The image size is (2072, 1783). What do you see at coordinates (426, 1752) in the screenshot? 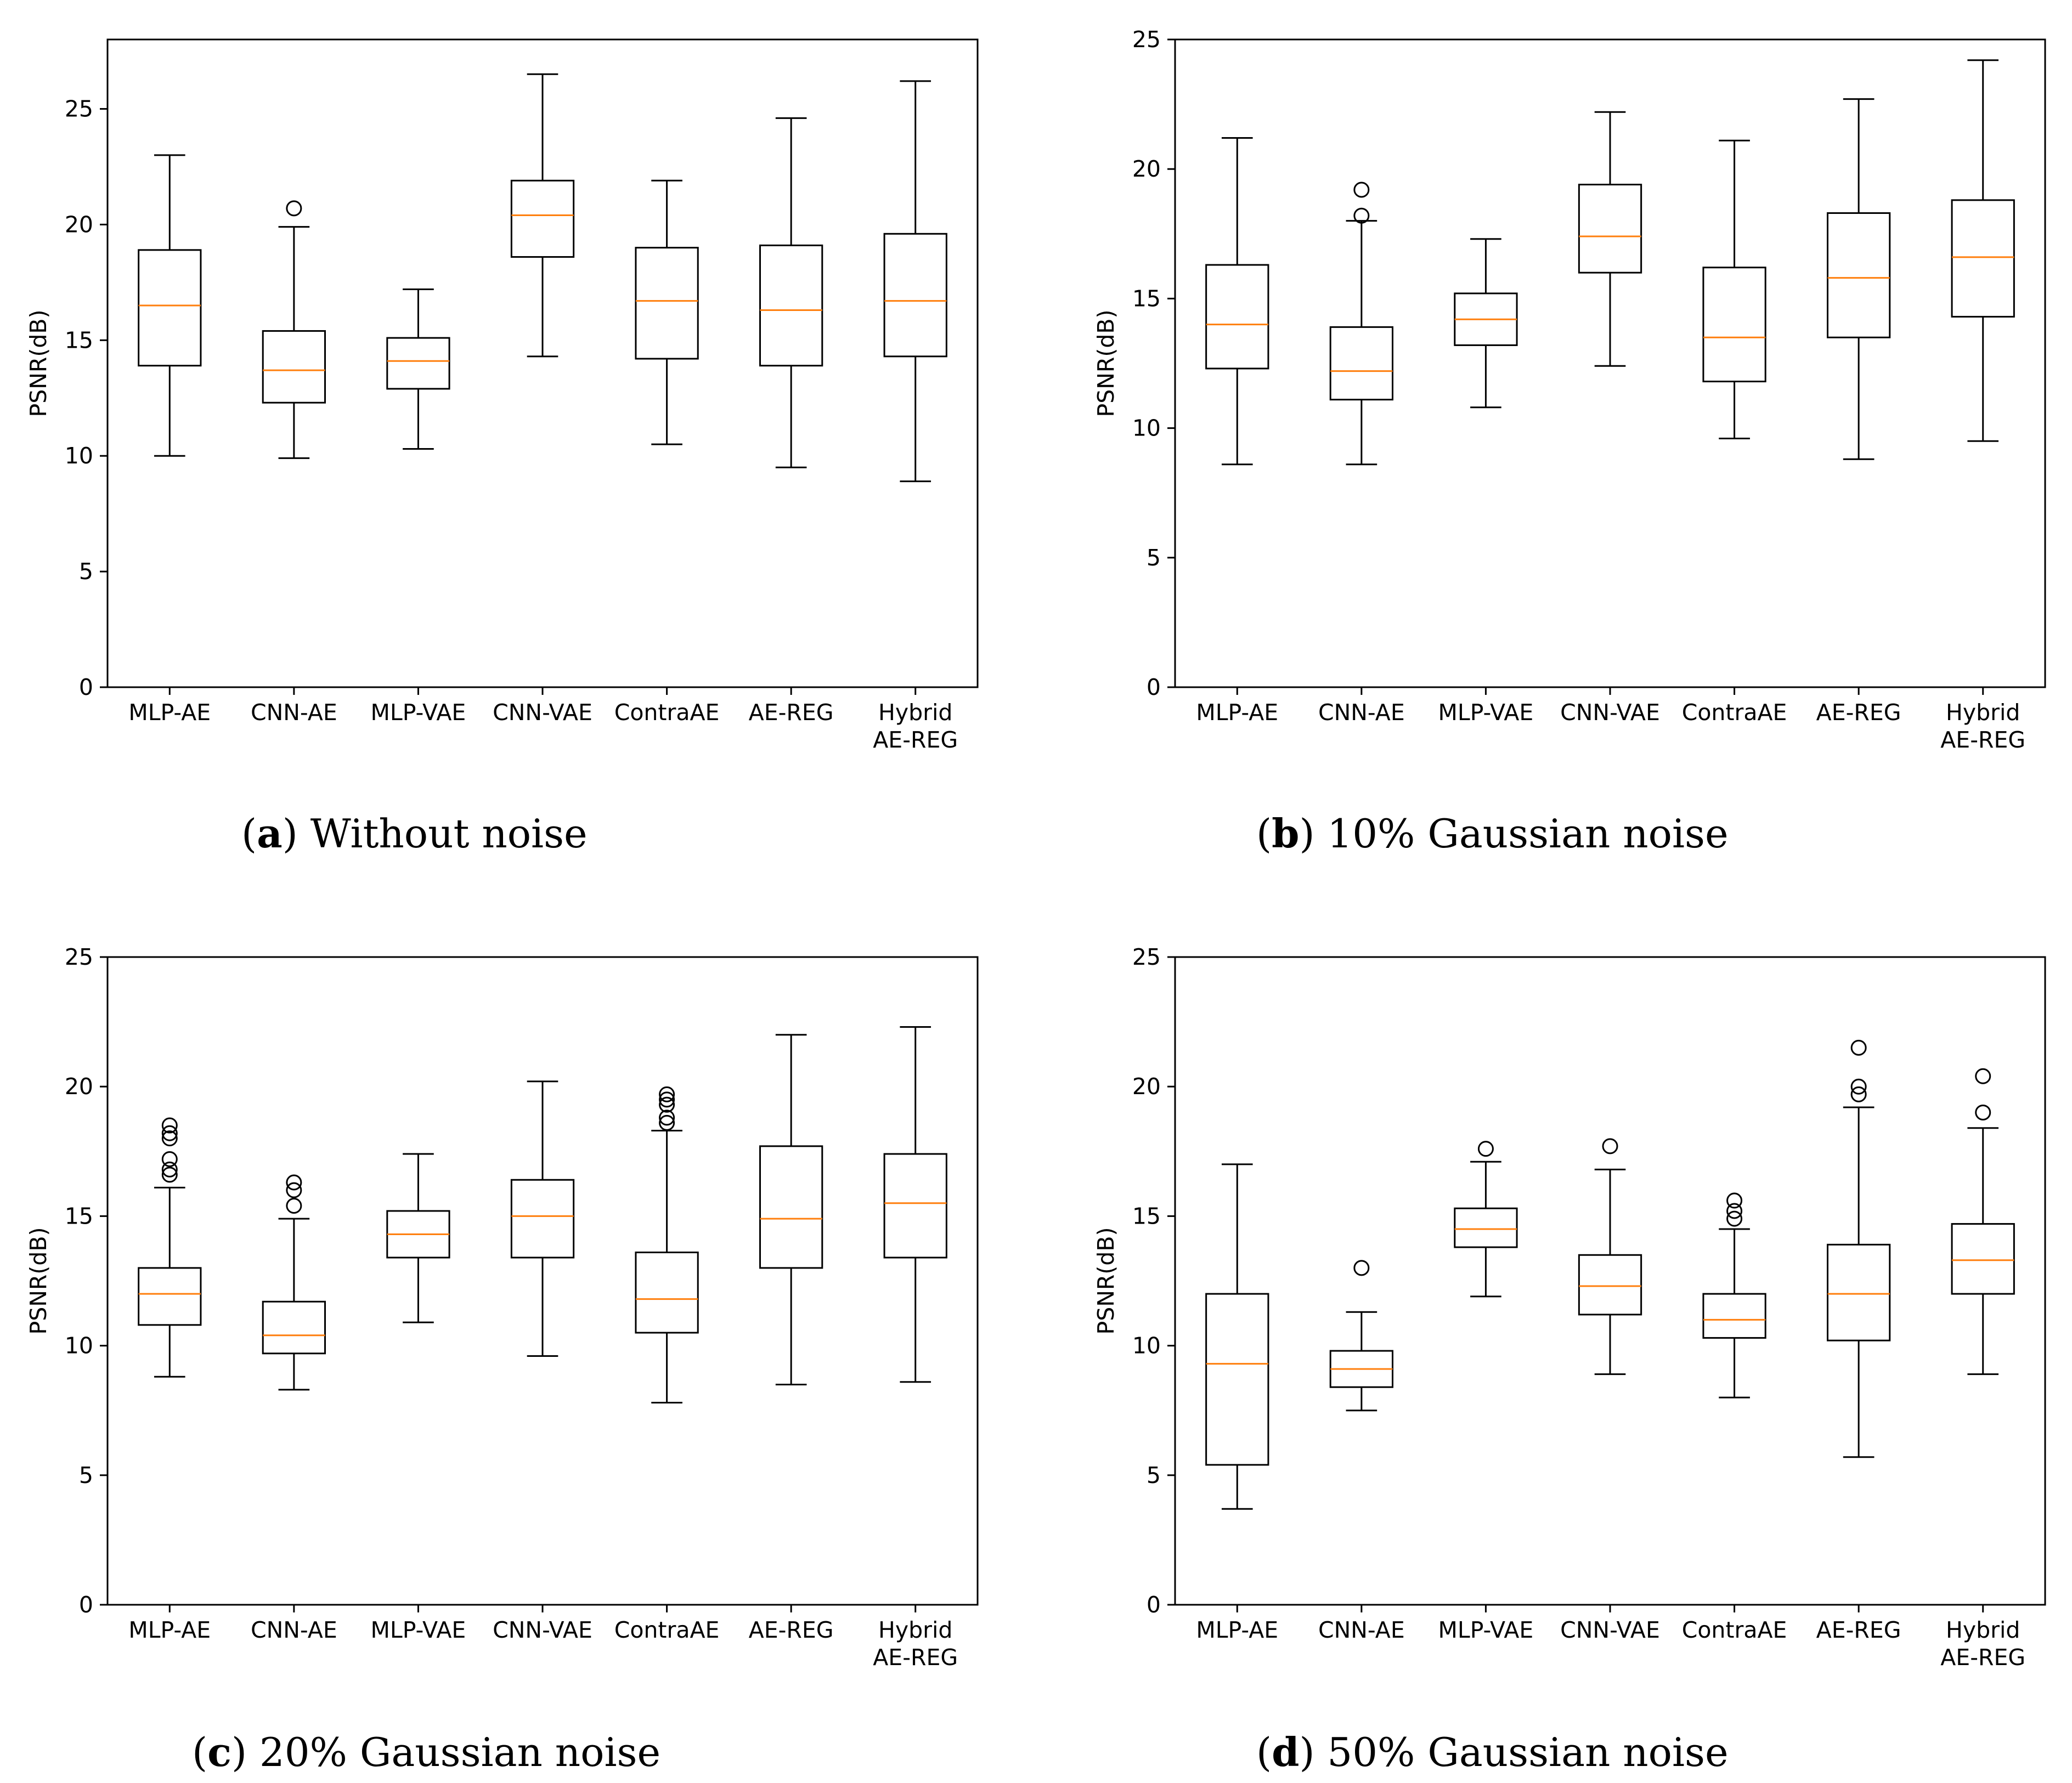
I see `panel-caption: (c) 20% Gaussian noise` at bounding box center [426, 1752].